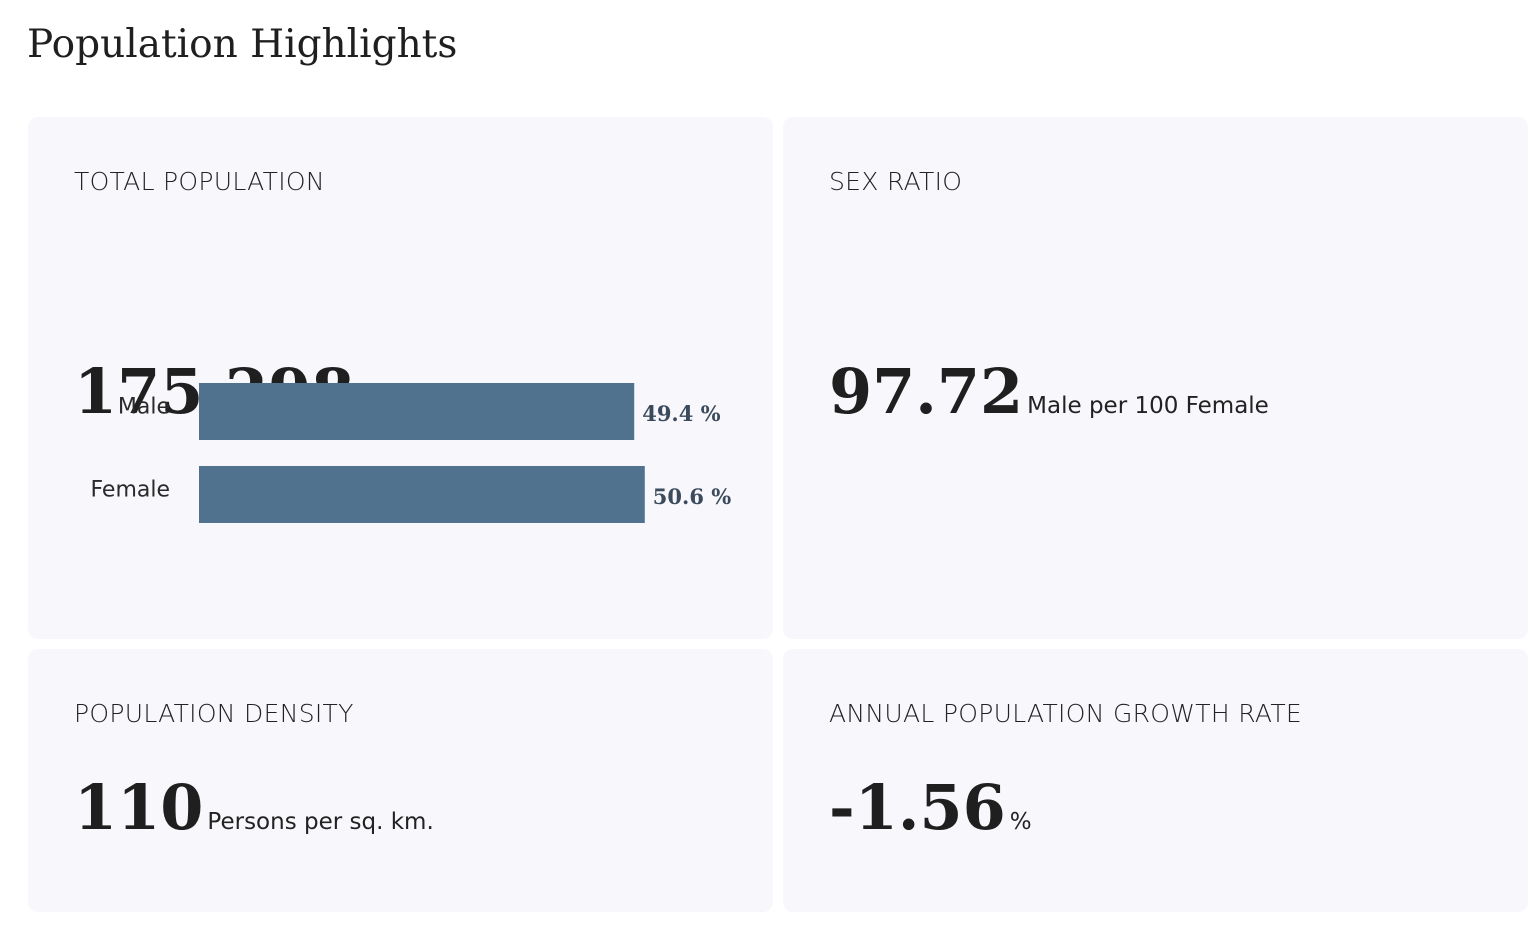 The image size is (1536, 928). What do you see at coordinates (1155, 780) in the screenshot?
I see `card: ANNUAL POPULATION GROWTH RATE -1.56%` at bounding box center [1155, 780].